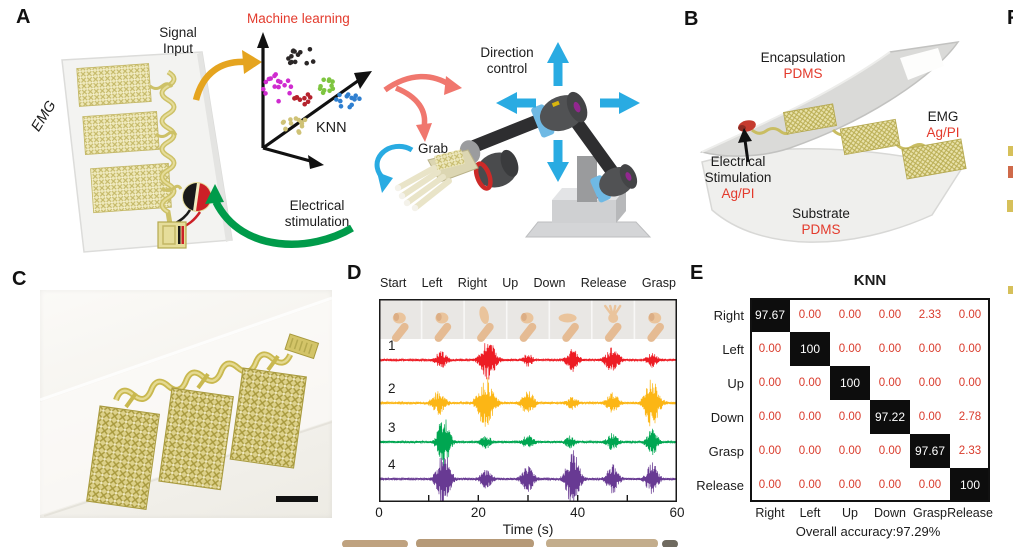 The width and height of the screenshot is (1013, 547). What do you see at coordinates (478, 512) in the screenshot?
I see `x-tick-label: 20` at bounding box center [478, 512].